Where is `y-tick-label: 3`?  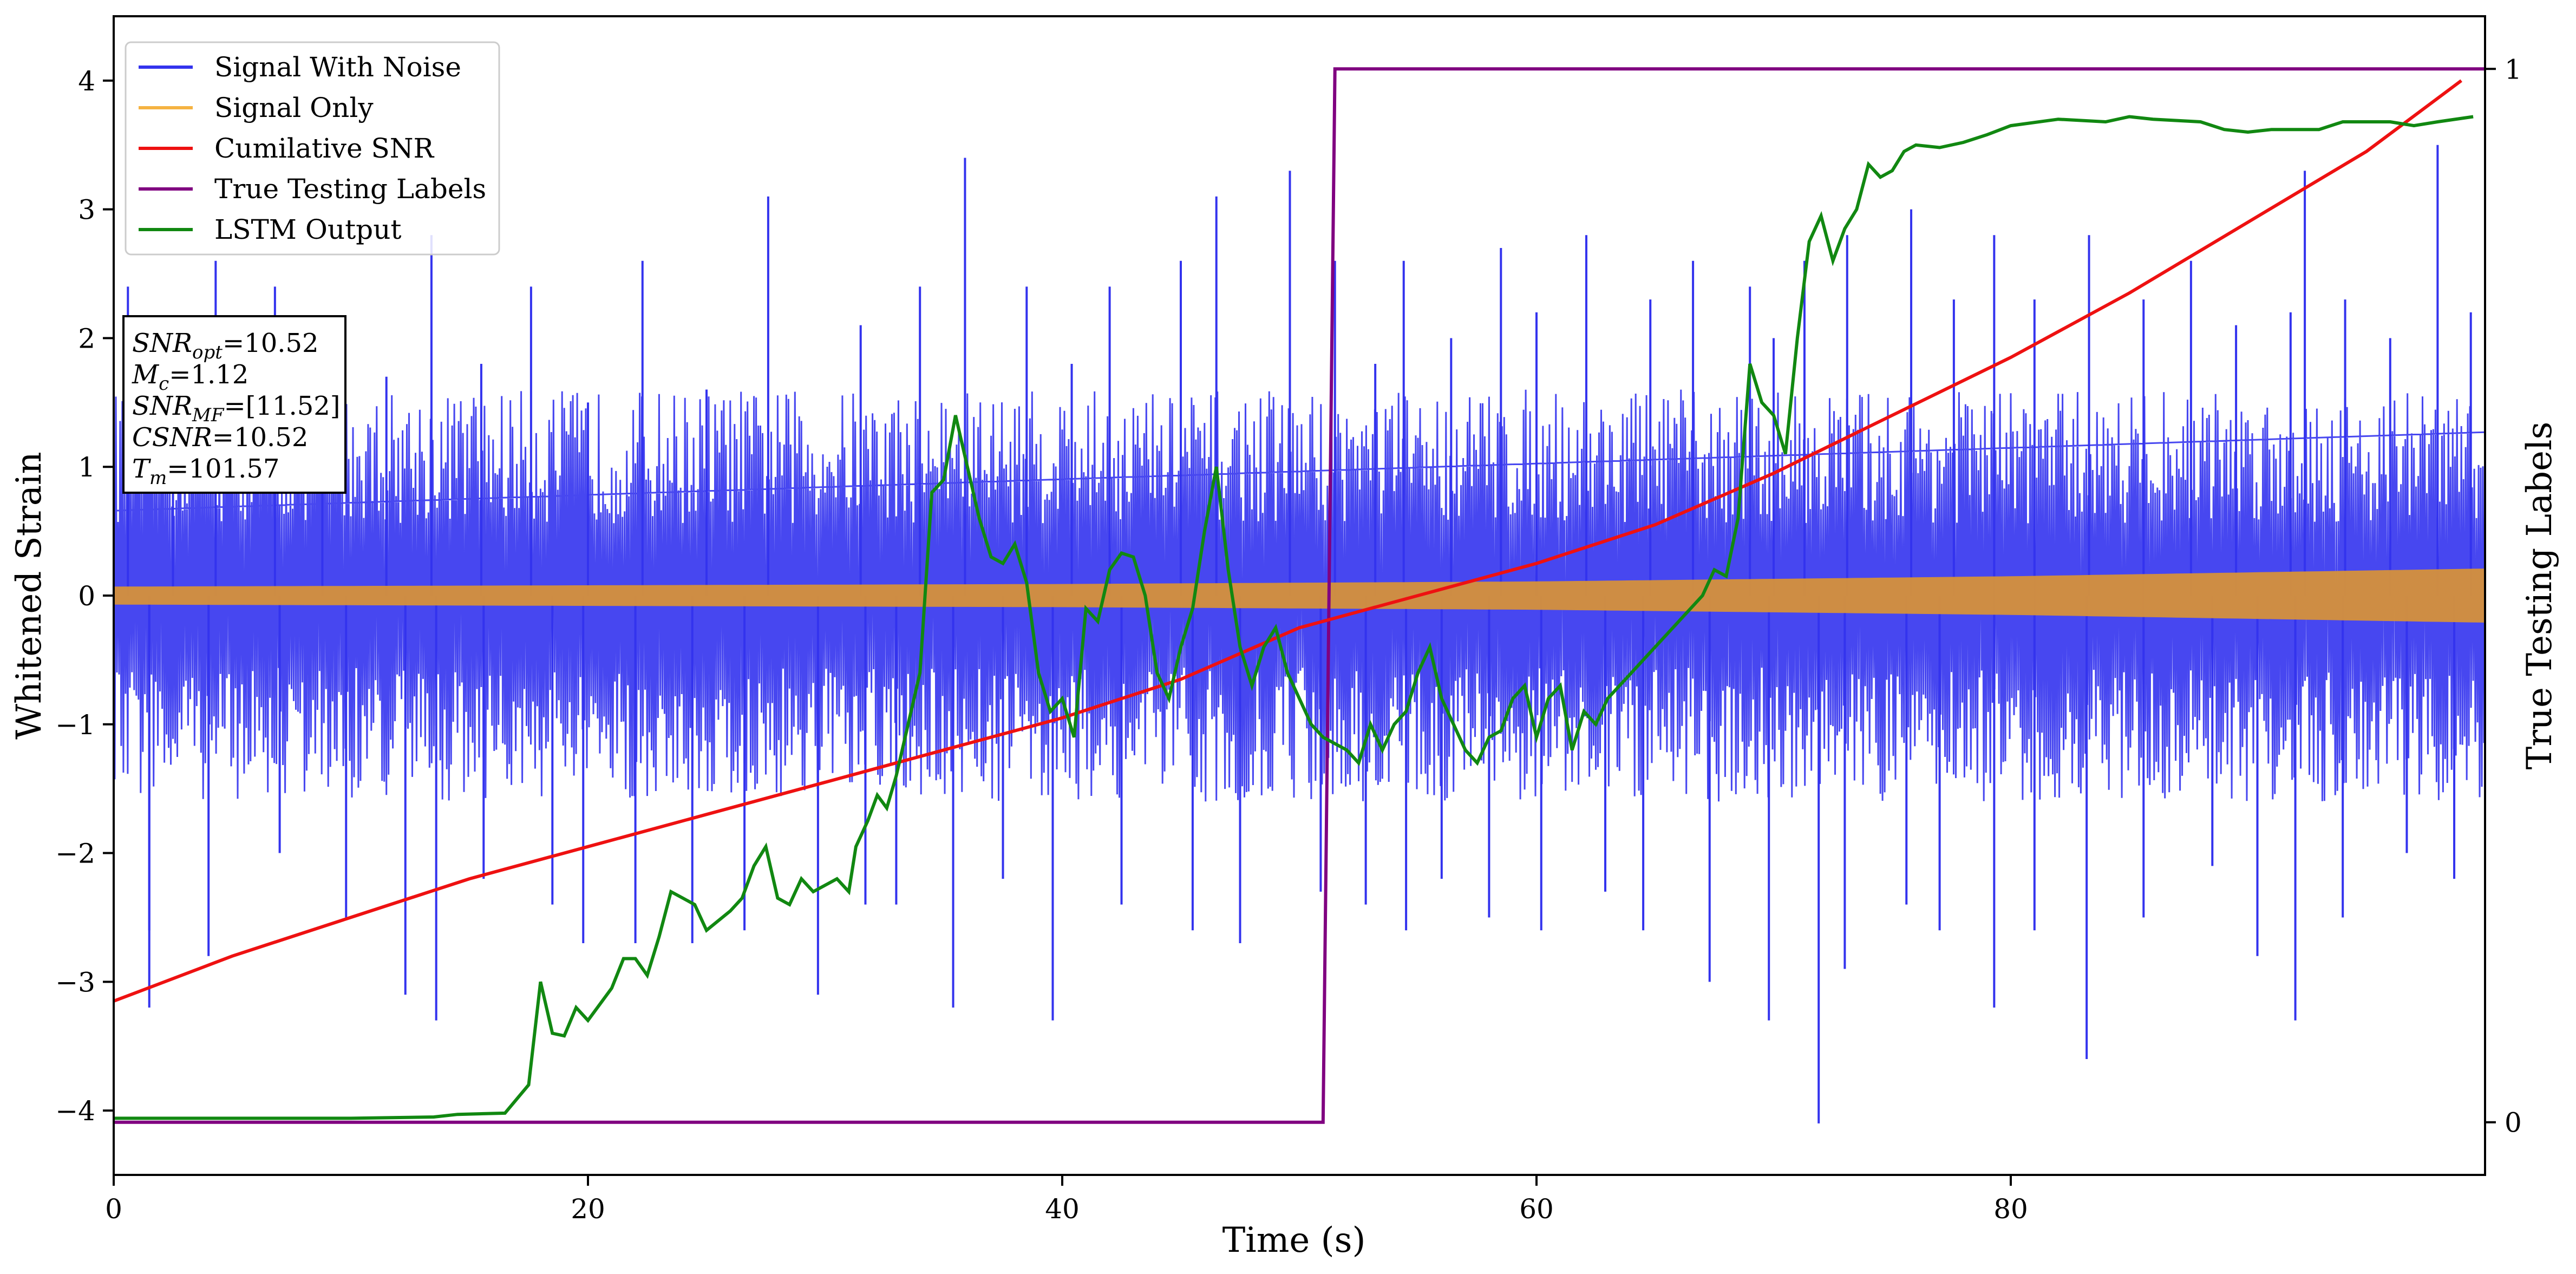
y-tick-label: 3 is located at coordinates (86, 210).